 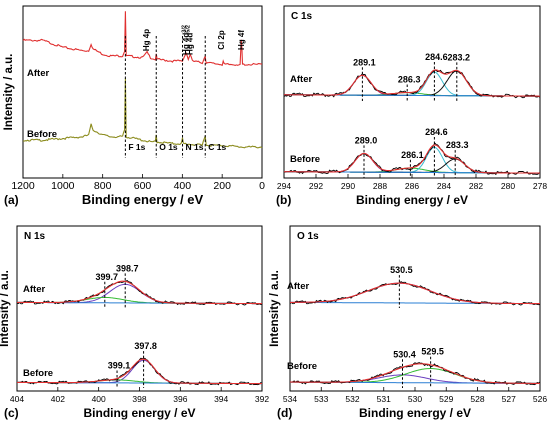 What do you see at coordinates (180, 399) in the screenshot?
I see `x-tick-label: 396` at bounding box center [180, 399].